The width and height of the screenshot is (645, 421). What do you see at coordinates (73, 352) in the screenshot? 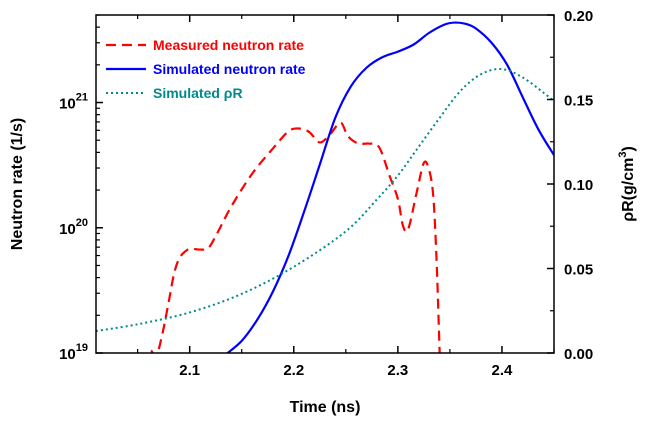
I see `y-left-tick-label: 1019` at bounding box center [73, 352].